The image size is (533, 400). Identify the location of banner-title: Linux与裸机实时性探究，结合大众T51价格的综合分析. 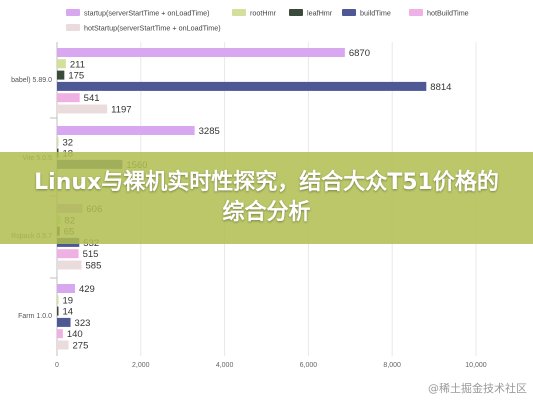
(266, 197).